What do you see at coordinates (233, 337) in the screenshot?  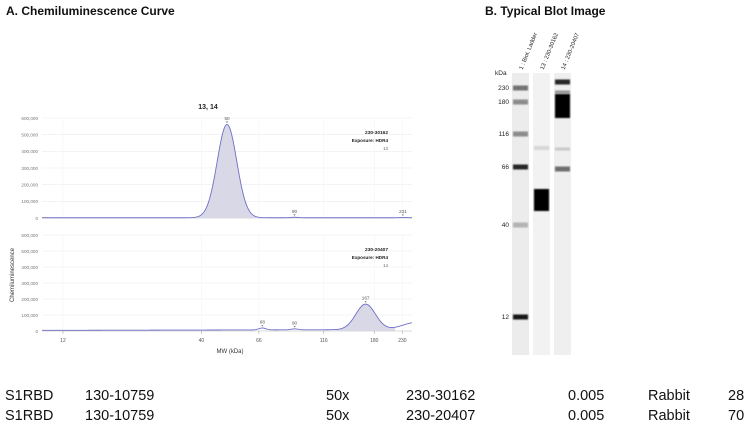 I see `x-axis: 12 40 66 116 180 230` at bounding box center [233, 337].